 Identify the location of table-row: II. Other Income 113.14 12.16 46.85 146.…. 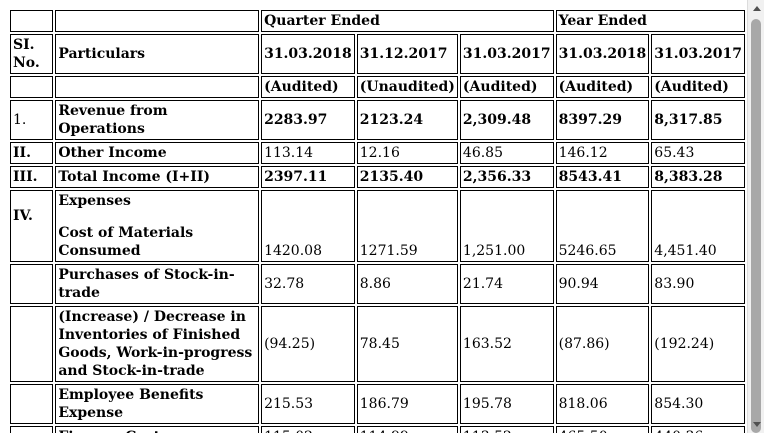
(377, 153).